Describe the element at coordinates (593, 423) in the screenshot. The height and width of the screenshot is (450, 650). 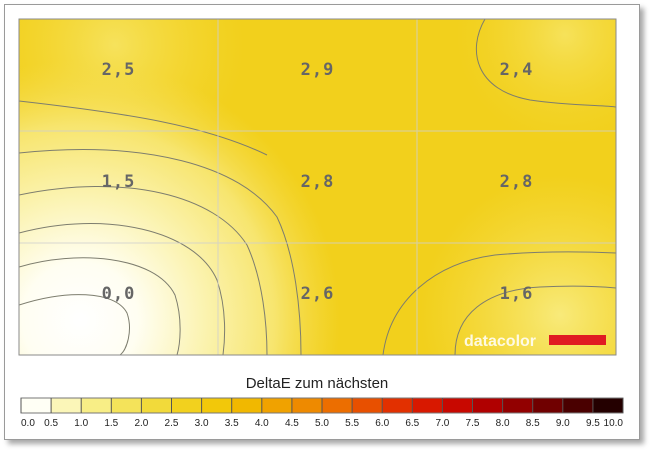
I see `colorbar-tick-label: 9.5` at that location.